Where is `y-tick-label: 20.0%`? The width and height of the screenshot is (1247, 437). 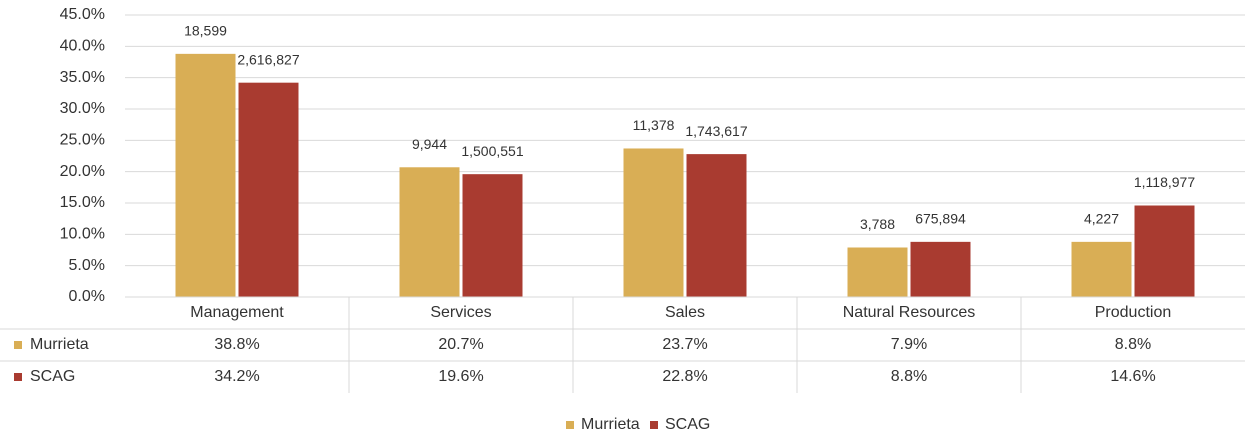 y-tick-label: 20.0% is located at coordinates (82, 171).